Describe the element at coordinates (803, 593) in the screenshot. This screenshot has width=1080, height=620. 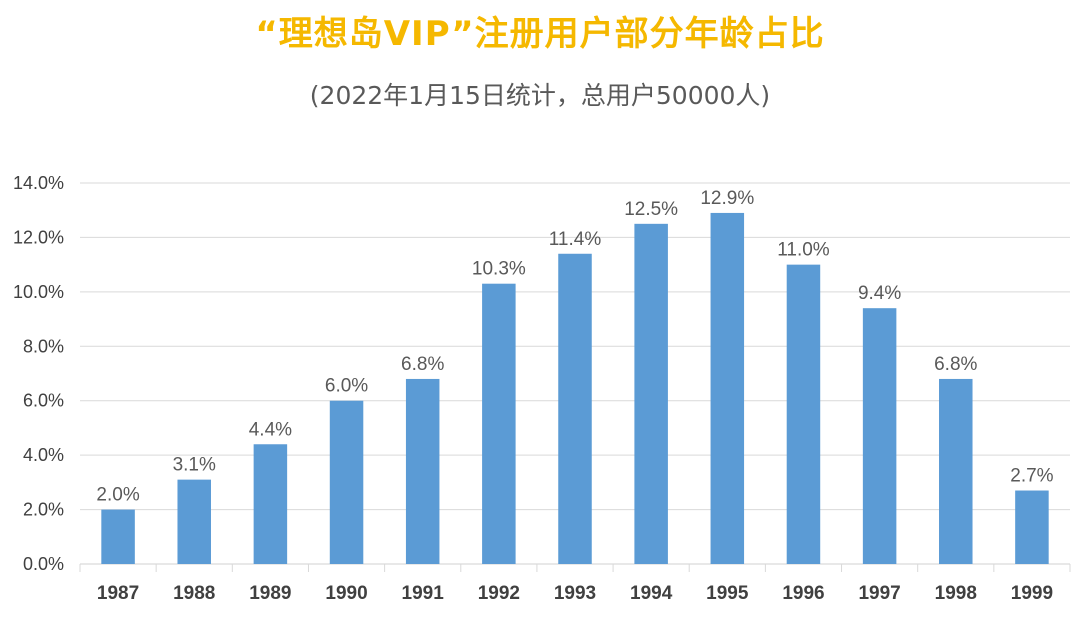
I see `x-tick-label-1996: 1996` at that location.